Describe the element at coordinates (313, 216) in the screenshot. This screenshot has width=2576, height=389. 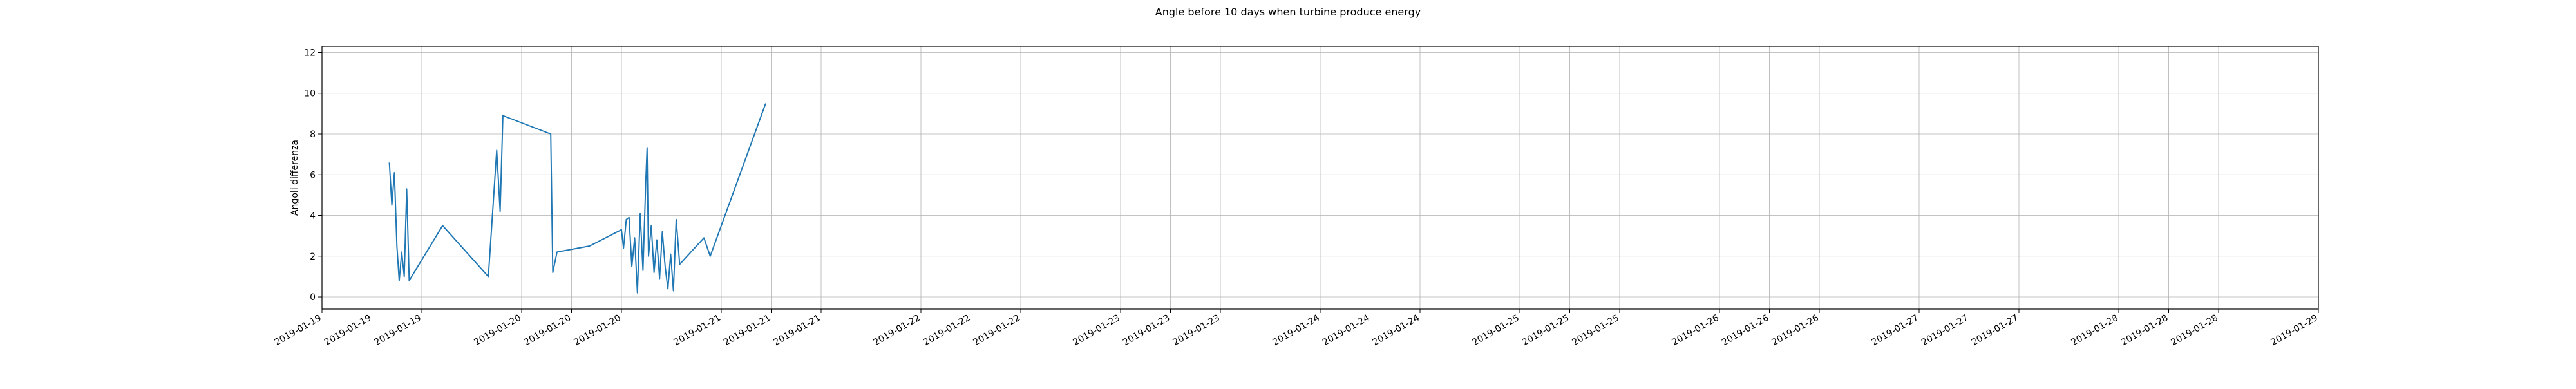
I see `y-tick-label: 4` at that location.